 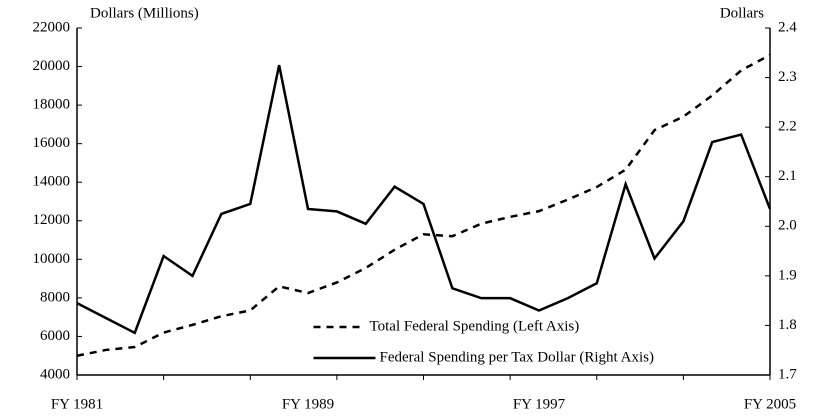 What do you see at coordinates (55, 374) in the screenshot?
I see `y-tick-label: 4000` at bounding box center [55, 374].